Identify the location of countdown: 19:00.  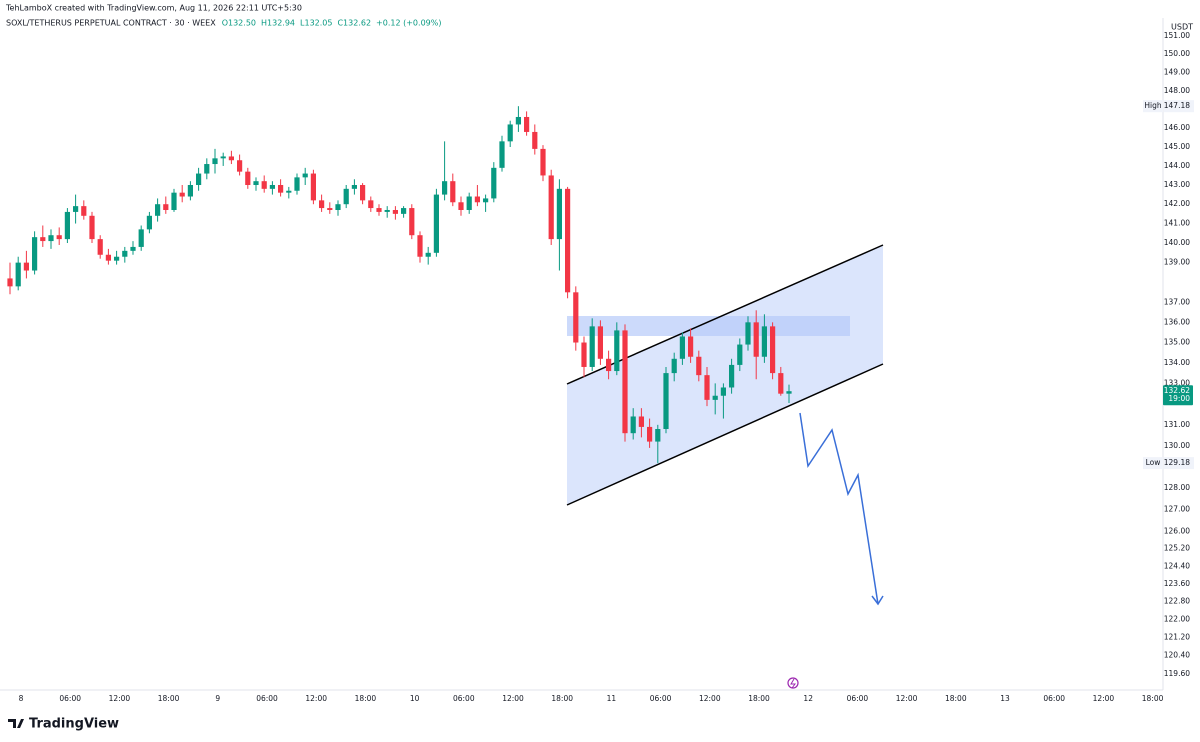
(1179, 398).